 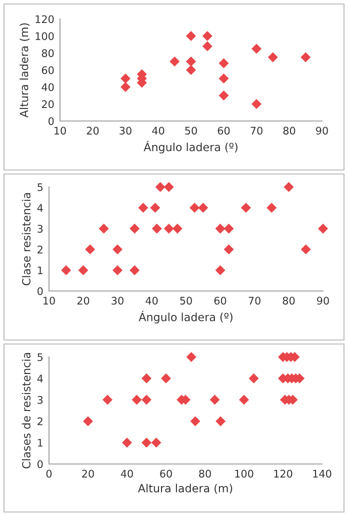 What do you see at coordinates (283, 474) in the screenshot?
I see `x-tick-label: 120` at bounding box center [283, 474].